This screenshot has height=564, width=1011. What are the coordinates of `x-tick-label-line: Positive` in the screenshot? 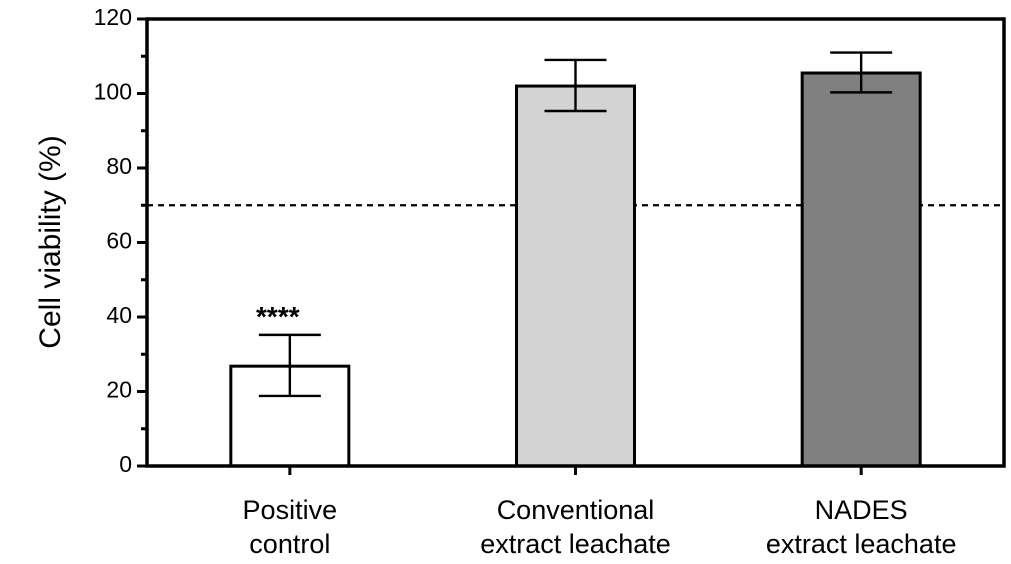 It's located at (290, 510).